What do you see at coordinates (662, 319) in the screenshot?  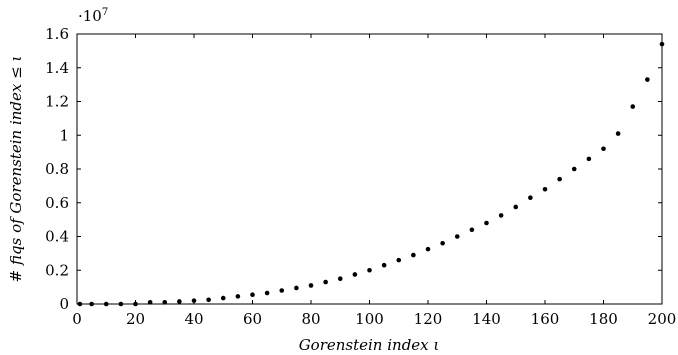 I see `x-tick-label: 200` at bounding box center [662, 319].